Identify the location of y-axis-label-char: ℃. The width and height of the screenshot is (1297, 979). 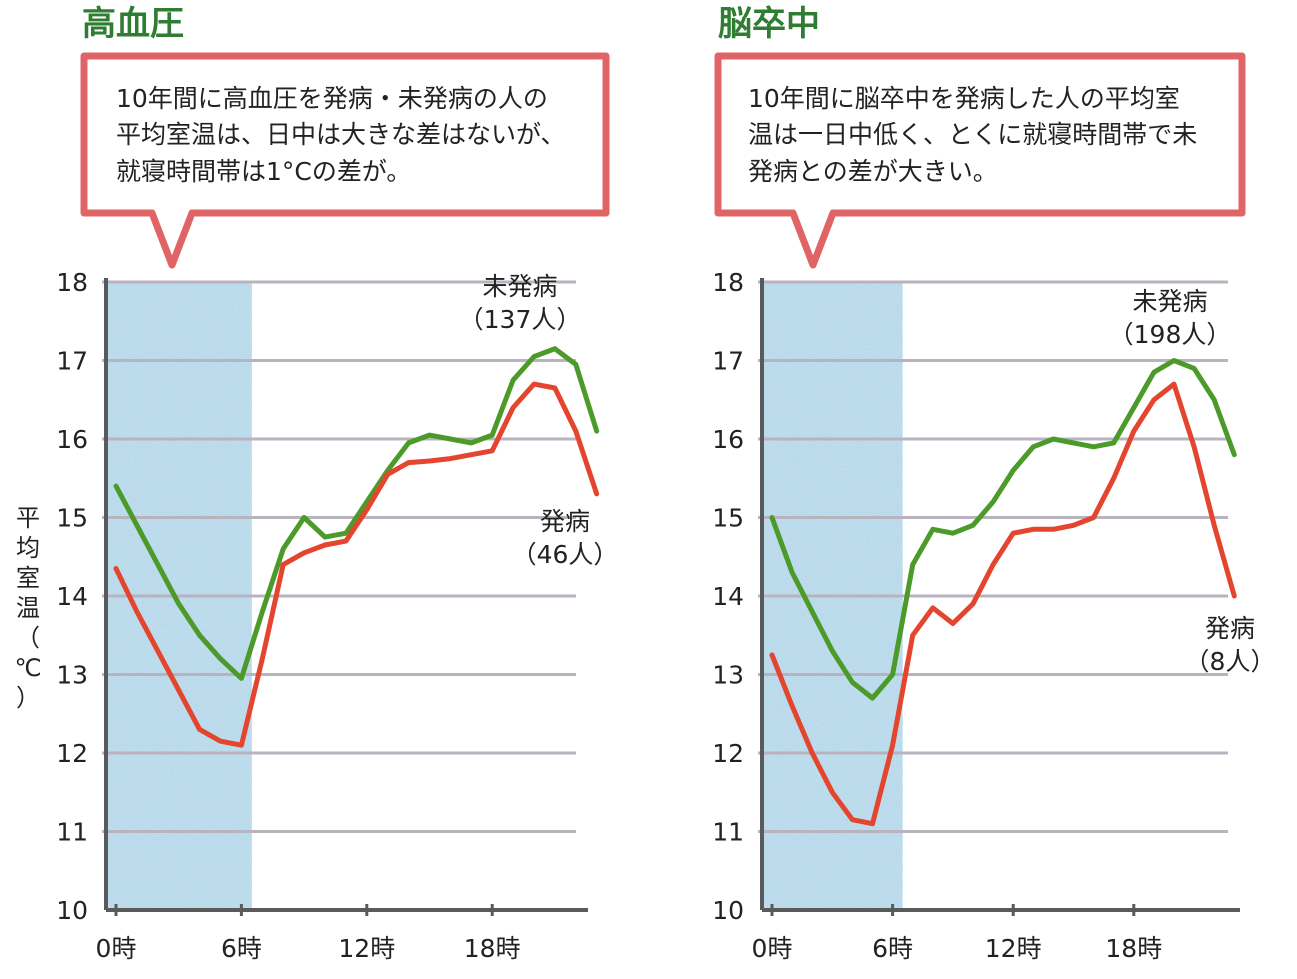
(28, 668).